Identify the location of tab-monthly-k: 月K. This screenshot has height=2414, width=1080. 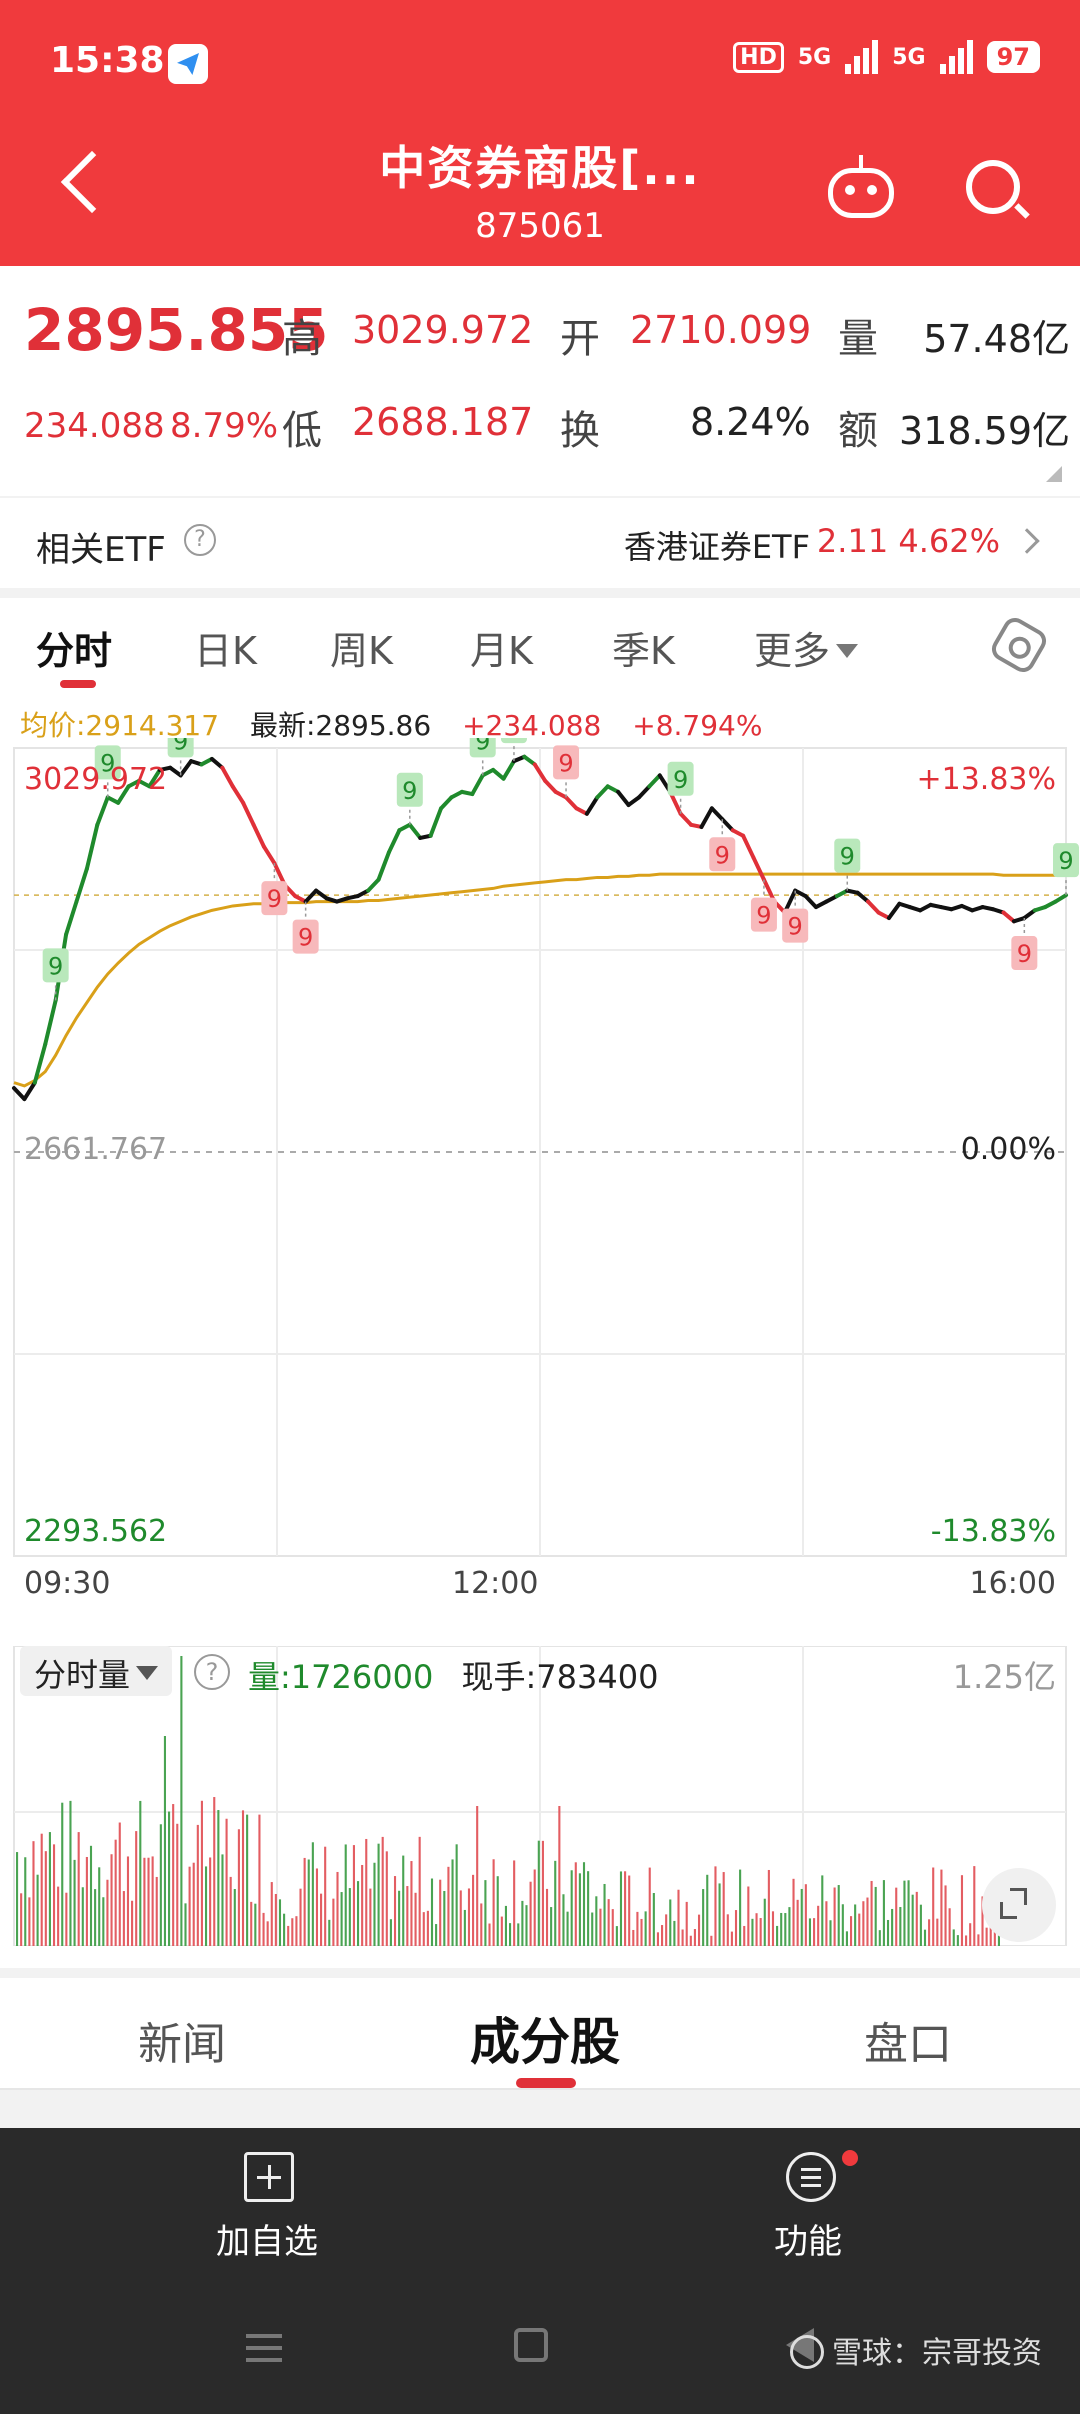
(501, 651).